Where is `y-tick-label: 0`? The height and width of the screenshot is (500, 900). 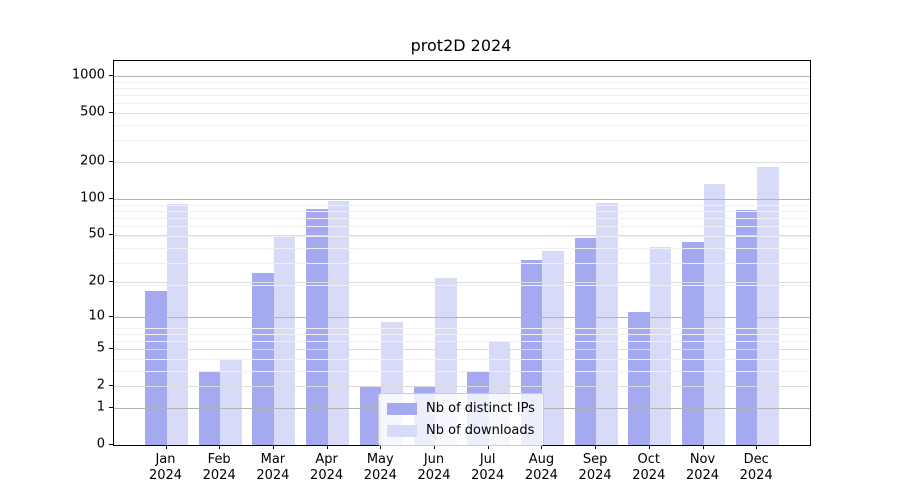 y-tick-label: 0 is located at coordinates (100, 444).